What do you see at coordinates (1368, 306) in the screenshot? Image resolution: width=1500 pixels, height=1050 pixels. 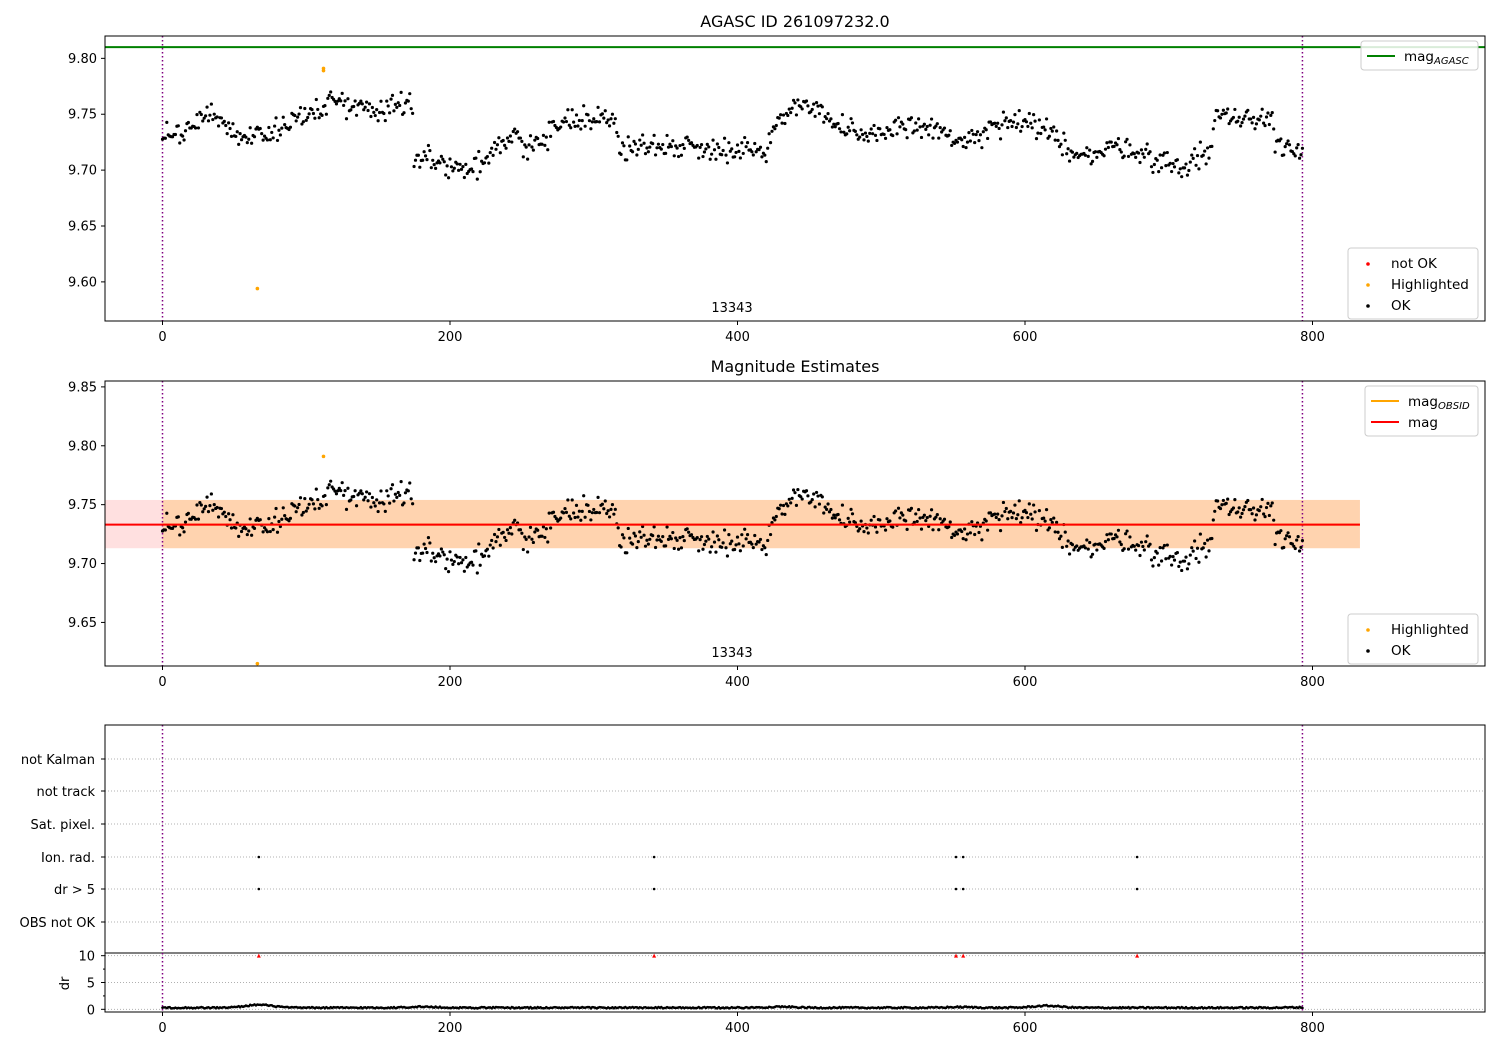 I see `panel1-bottom-legend-point-swatch` at bounding box center [1368, 306].